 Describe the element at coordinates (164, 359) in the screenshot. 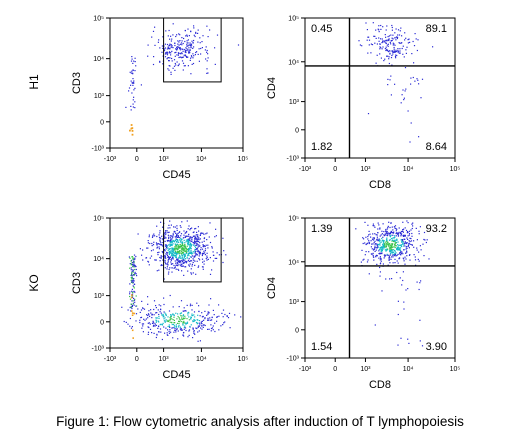

I see `panel3-x-tick-label: 10³` at that location.